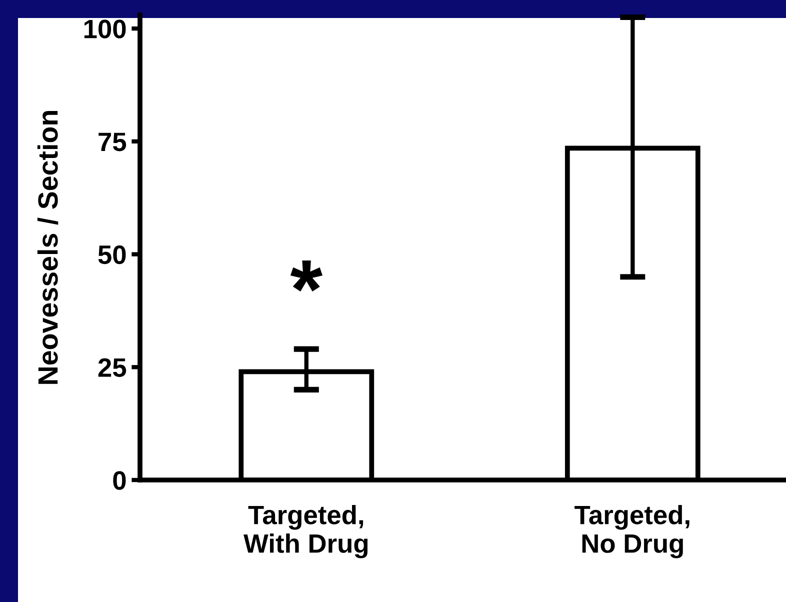 This screenshot has width=786, height=602. What do you see at coordinates (112, 142) in the screenshot?
I see `y-tick-label: 75` at bounding box center [112, 142].